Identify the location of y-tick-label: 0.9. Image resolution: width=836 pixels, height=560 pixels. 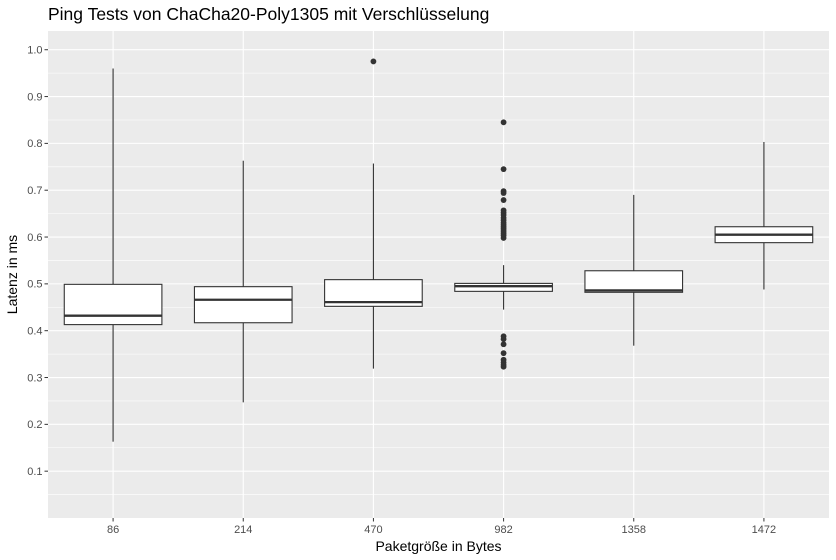
(34, 97).